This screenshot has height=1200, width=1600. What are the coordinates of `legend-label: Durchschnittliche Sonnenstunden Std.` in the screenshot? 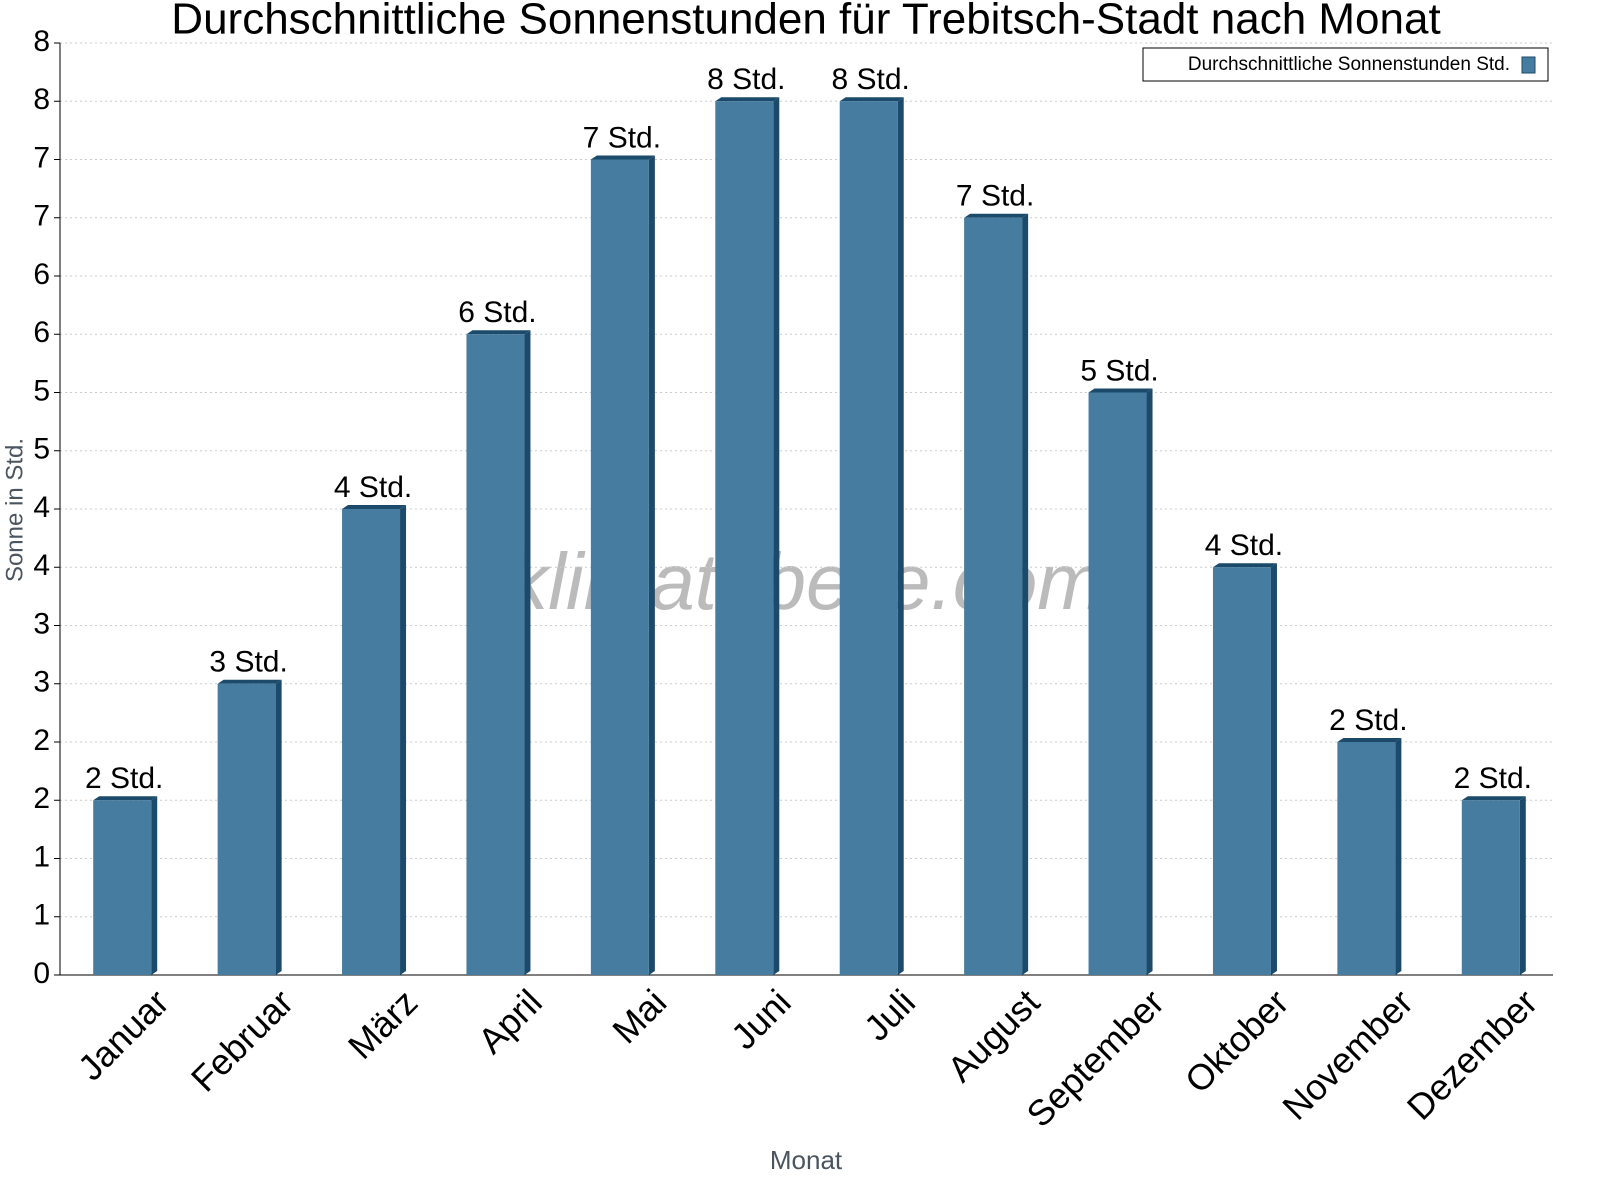 It's located at (1349, 64).